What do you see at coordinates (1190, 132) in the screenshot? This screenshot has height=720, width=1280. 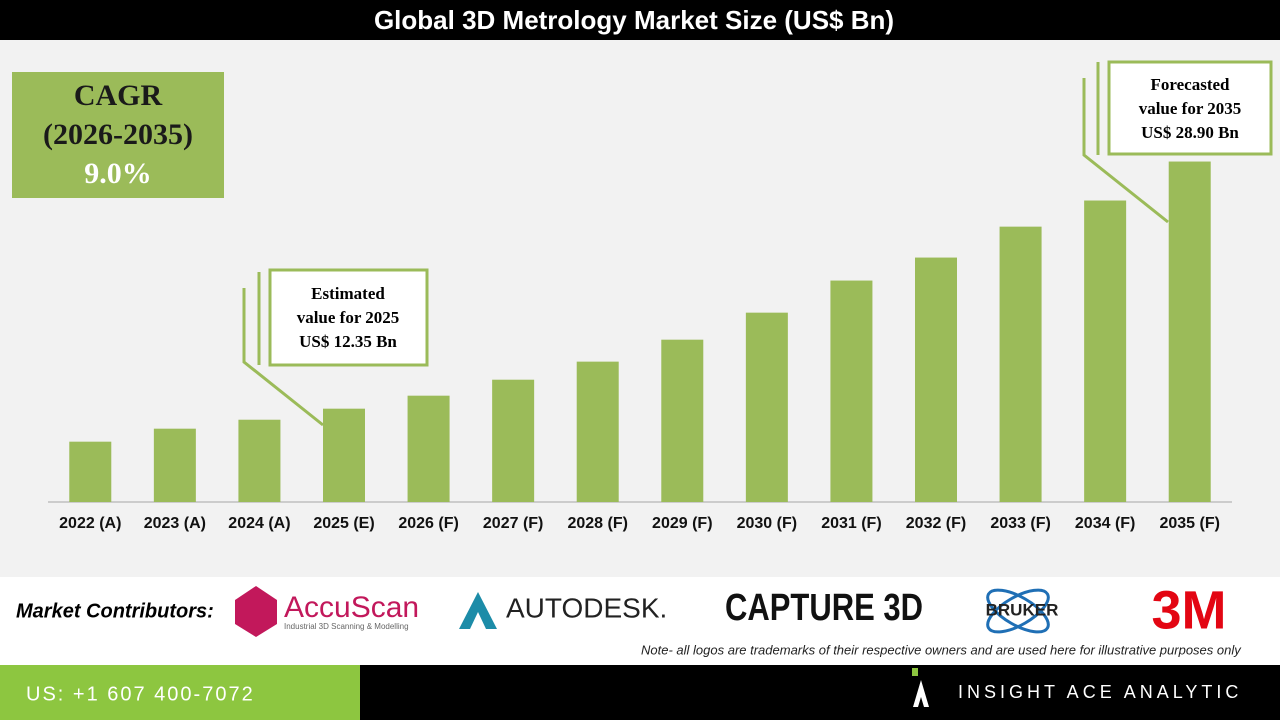 I see `callout-text: US$ 28.90 Bn` at bounding box center [1190, 132].